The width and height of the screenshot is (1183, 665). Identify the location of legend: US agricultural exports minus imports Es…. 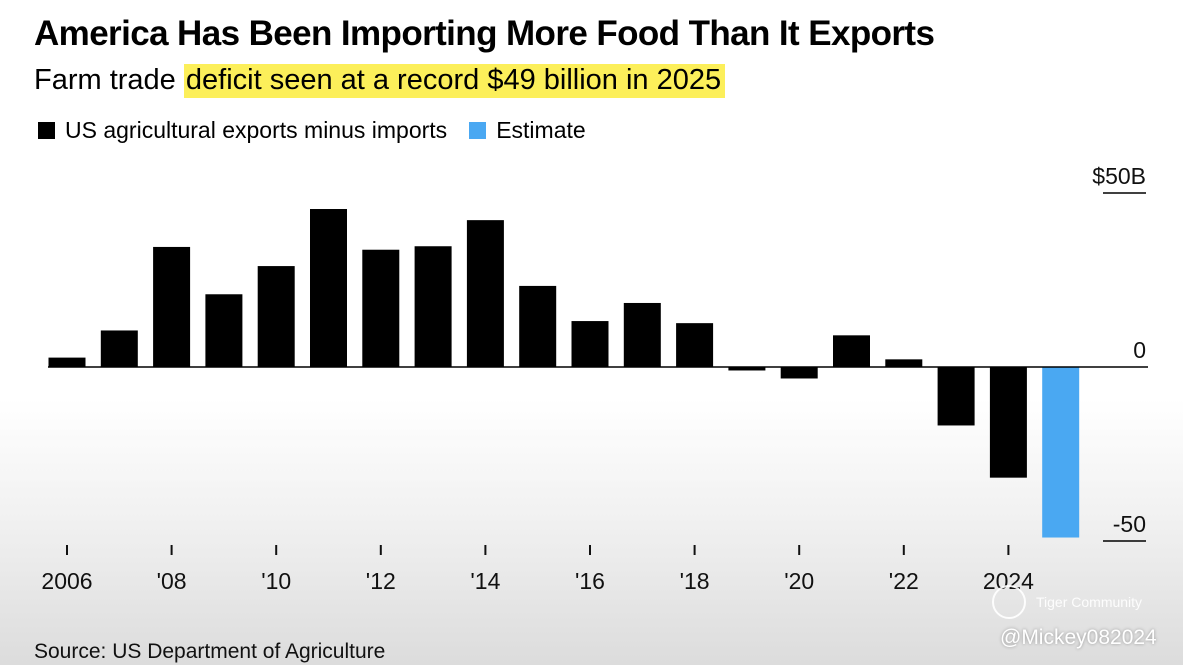
(323, 130).